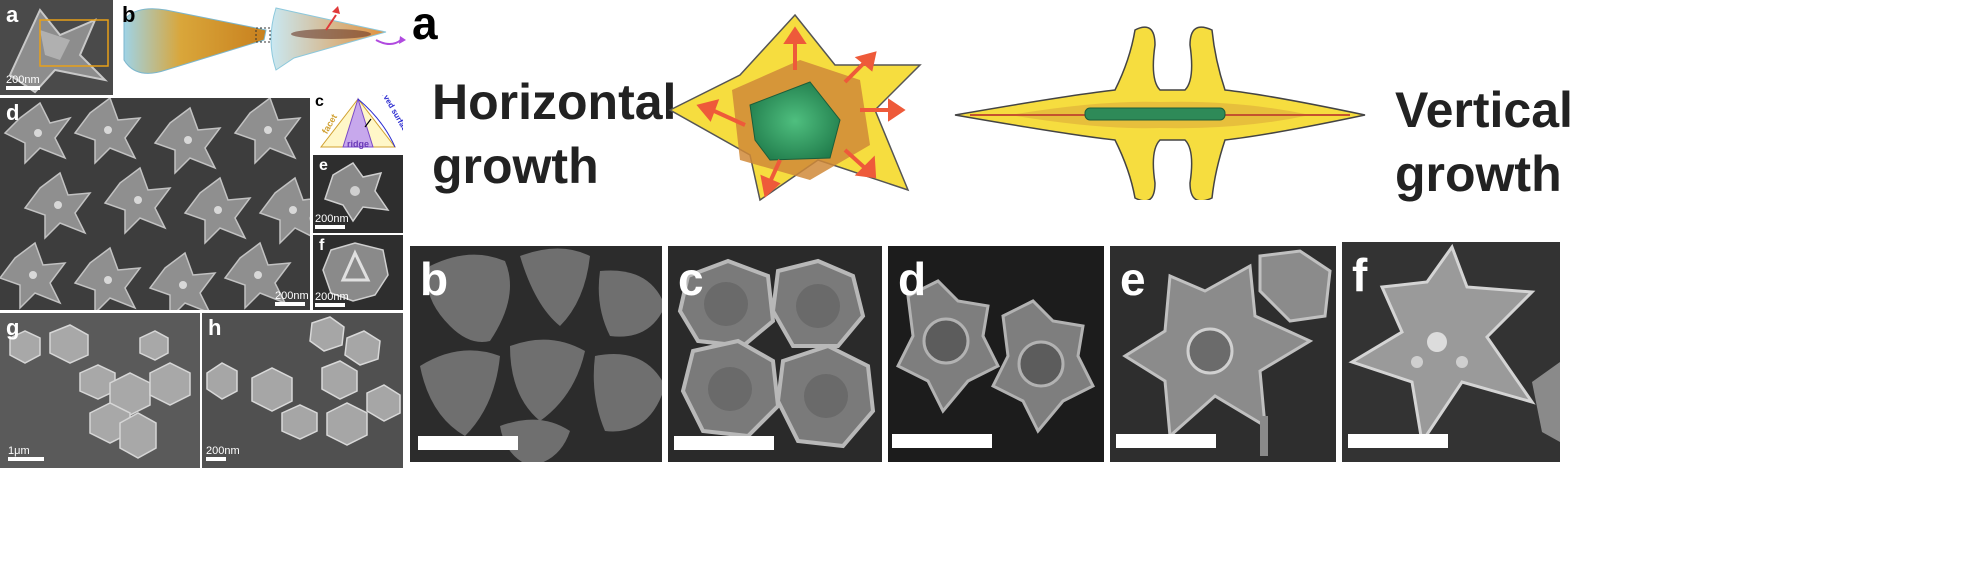 The image size is (1962, 584). I want to click on growth-panel-e-sem: e, so click(1223, 354).